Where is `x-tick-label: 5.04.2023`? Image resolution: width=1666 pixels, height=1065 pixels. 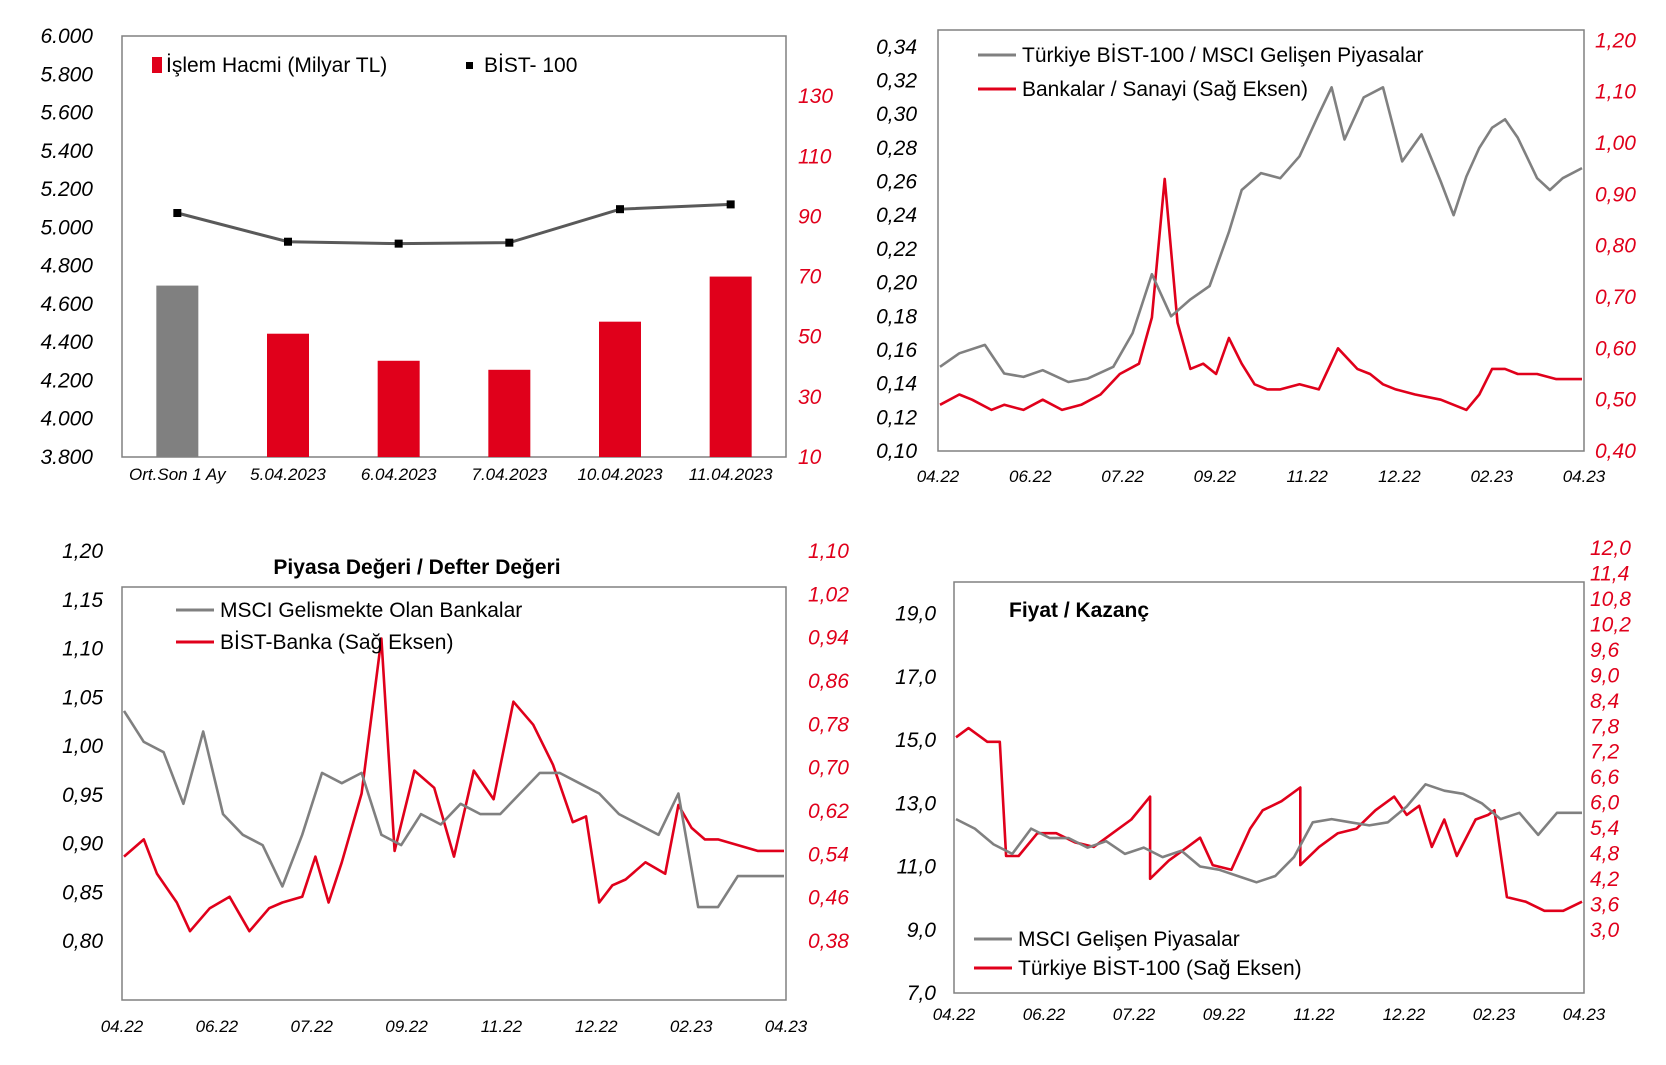 x-tick-label: 5.04.2023 is located at coordinates (288, 474).